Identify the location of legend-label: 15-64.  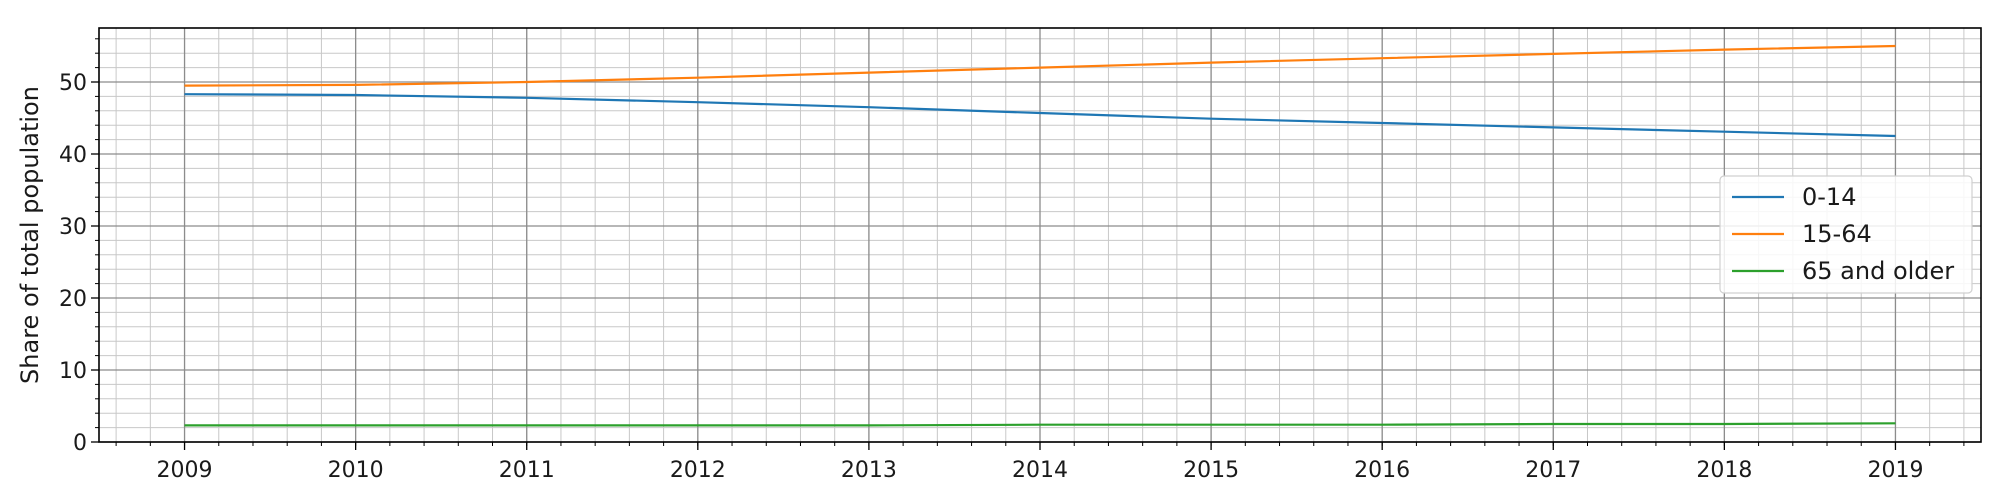
(1837, 234).